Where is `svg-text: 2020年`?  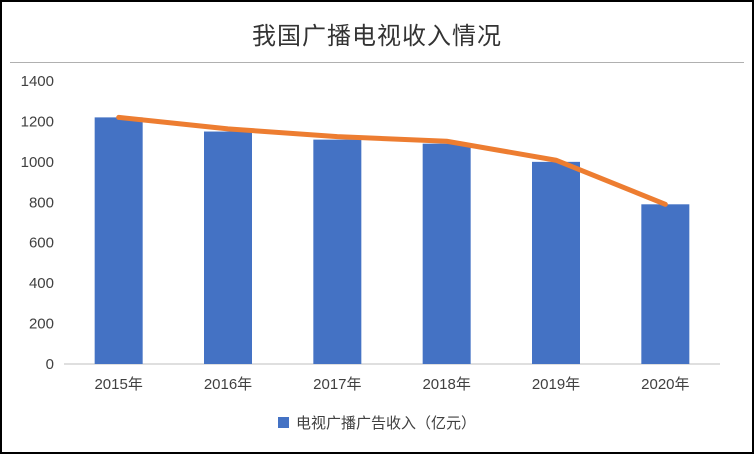 svg-text: 2020年 is located at coordinates (665, 384).